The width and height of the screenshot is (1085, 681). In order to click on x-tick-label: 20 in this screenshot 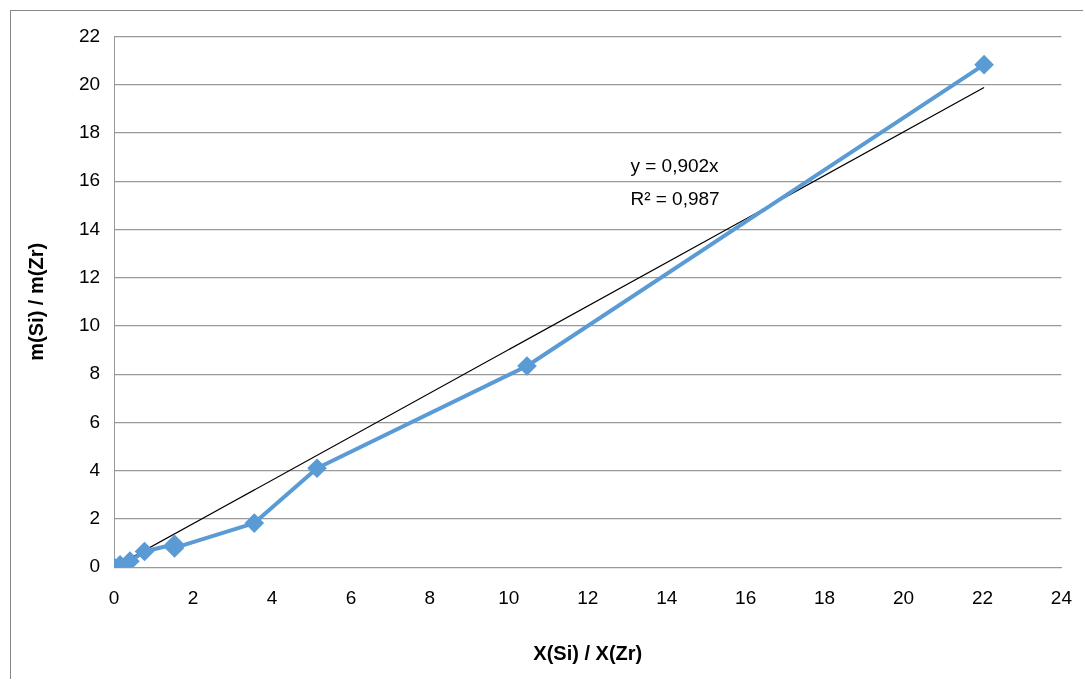, I will do `click(903, 597)`.